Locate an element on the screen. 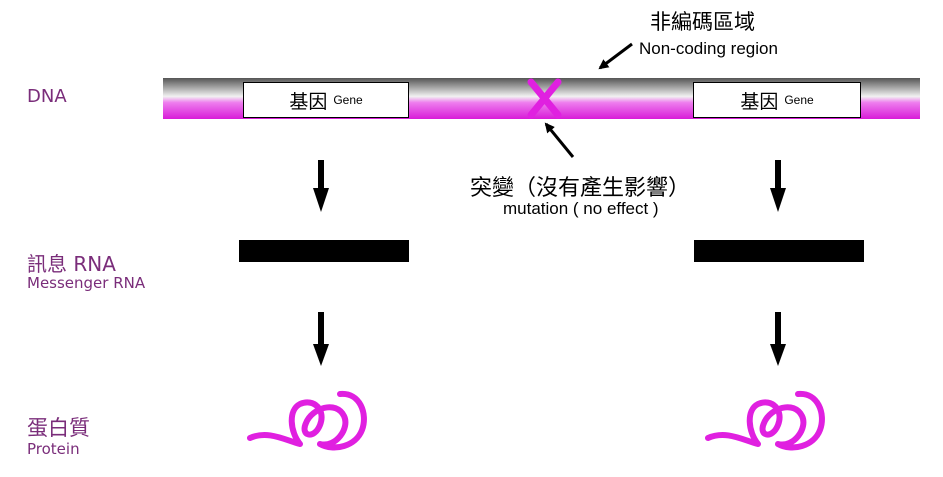 The image size is (943, 477). messenger-rna-label-chinese: 訊息 RNA is located at coordinates (71, 264).